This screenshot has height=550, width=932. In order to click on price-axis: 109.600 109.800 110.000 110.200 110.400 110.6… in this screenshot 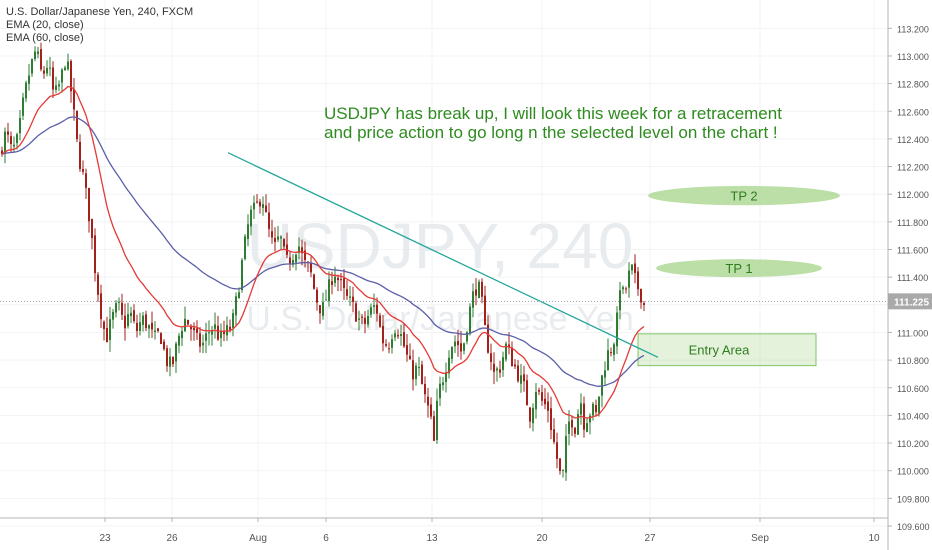, I will do `click(908, 275)`.